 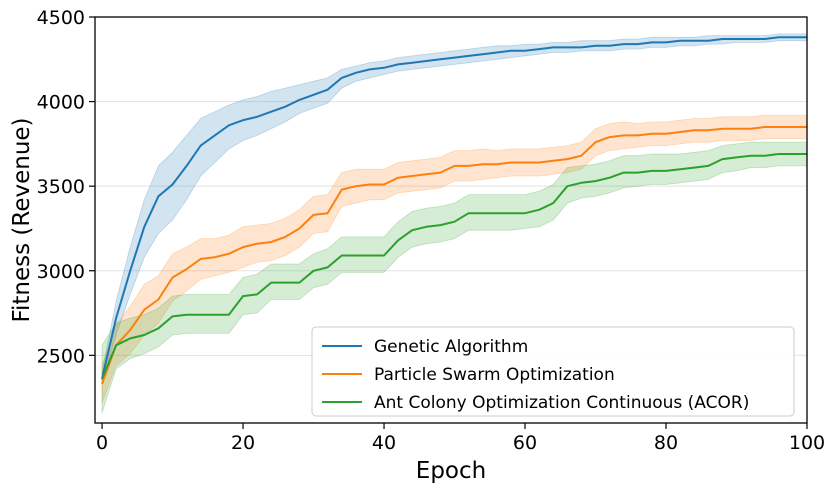 I want to click on x-axis-ticks: 0 20 40 60 80 100, so click(x=460, y=438).